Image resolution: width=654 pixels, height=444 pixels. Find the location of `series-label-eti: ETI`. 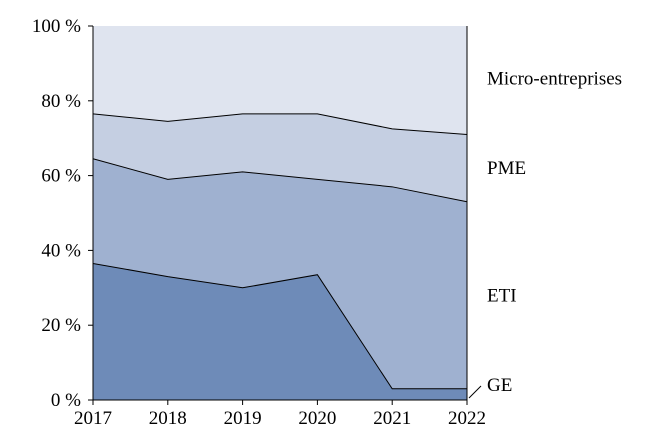

series-label-eti: ETI is located at coordinates (502, 295).